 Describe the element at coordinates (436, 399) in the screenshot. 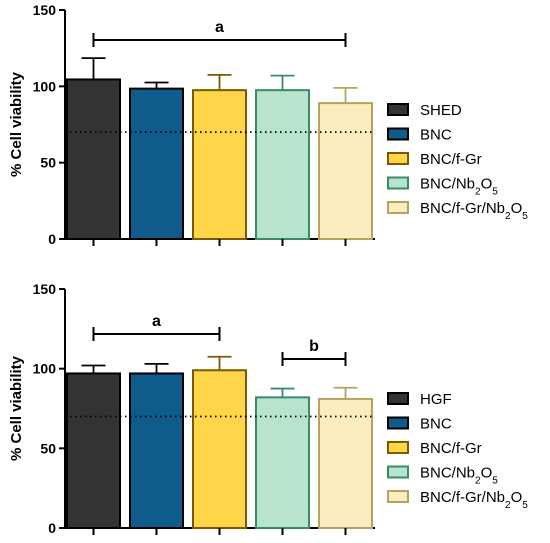

I see `legend-label-1: HGF` at that location.